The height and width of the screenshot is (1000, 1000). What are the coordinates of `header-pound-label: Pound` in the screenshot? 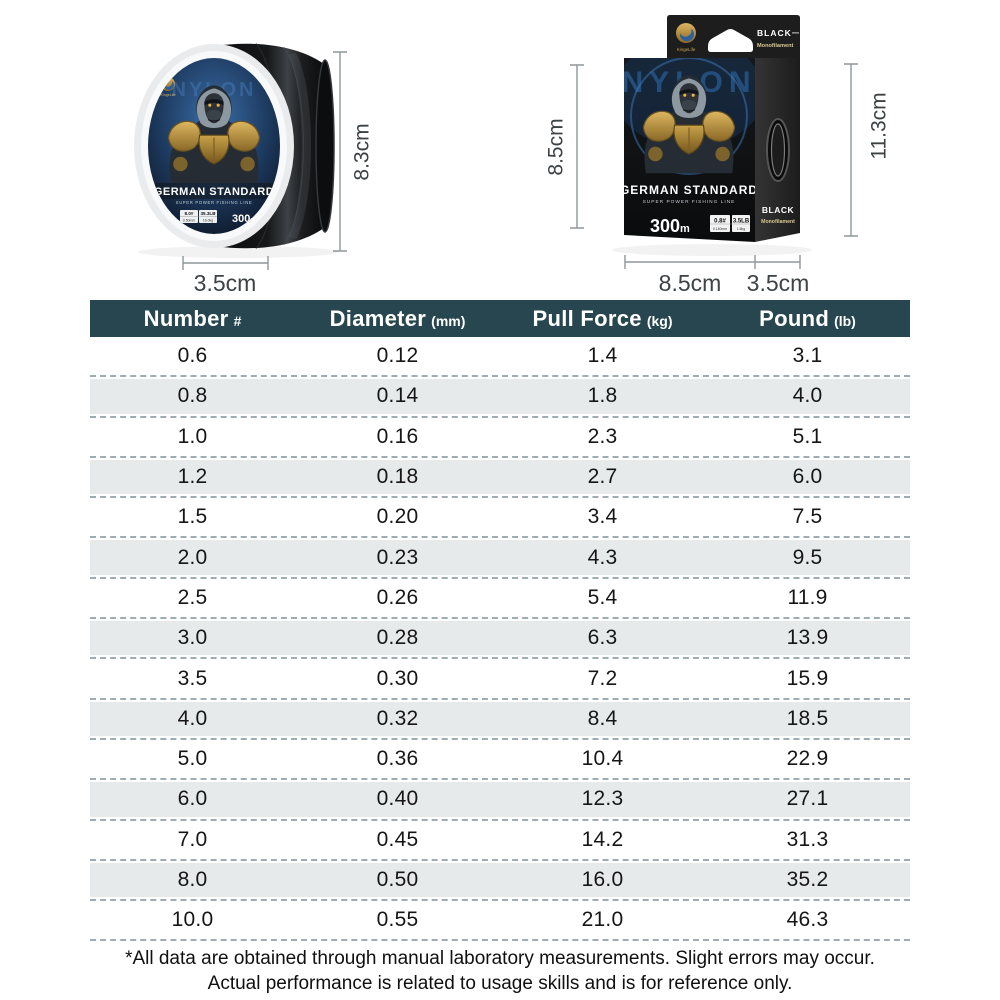 It's located at (794, 318).